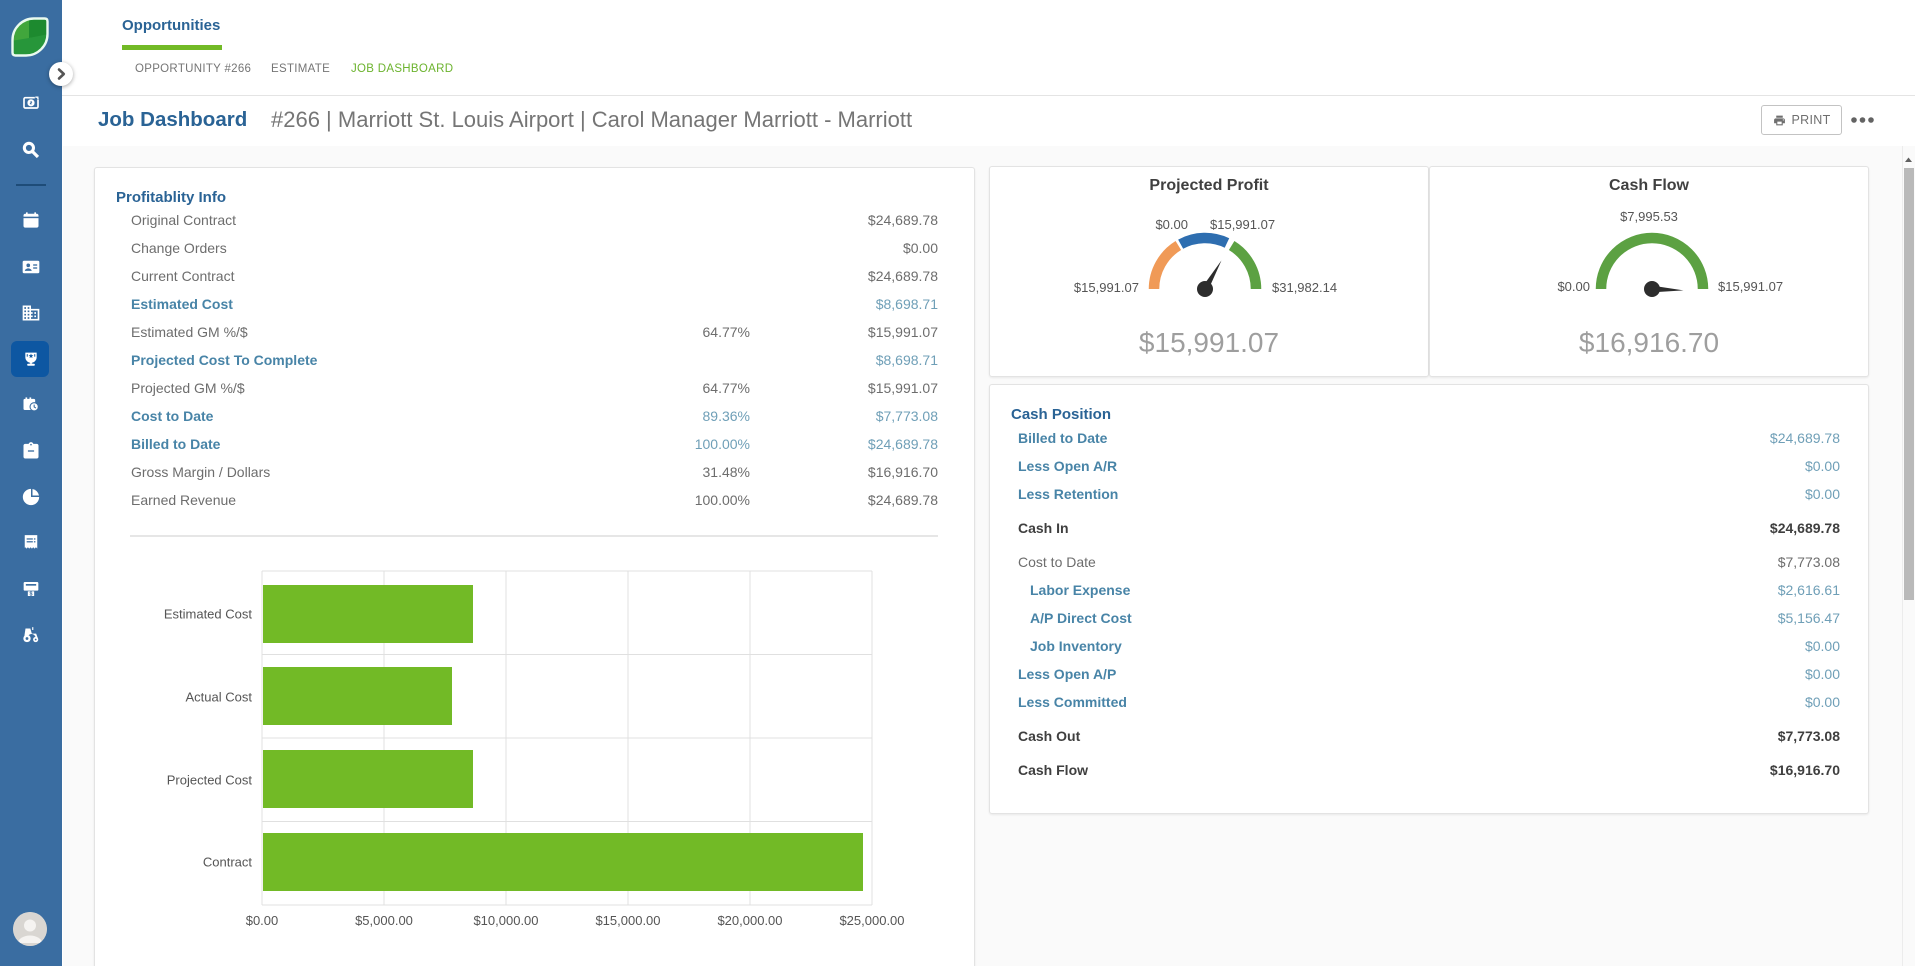 The height and width of the screenshot is (966, 1915). Describe the element at coordinates (219, 697) in the screenshot. I see `svg-text: Actual Cost` at that location.